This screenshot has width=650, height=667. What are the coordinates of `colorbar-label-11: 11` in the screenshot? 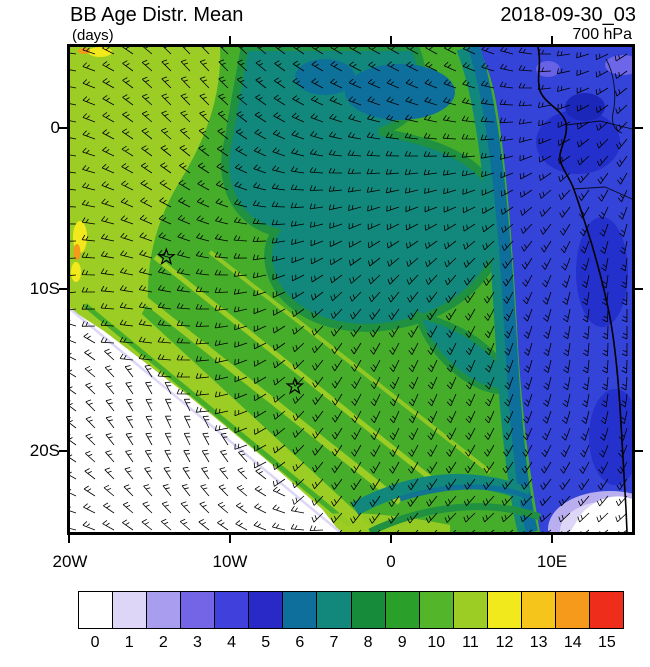 It's located at (470, 642).